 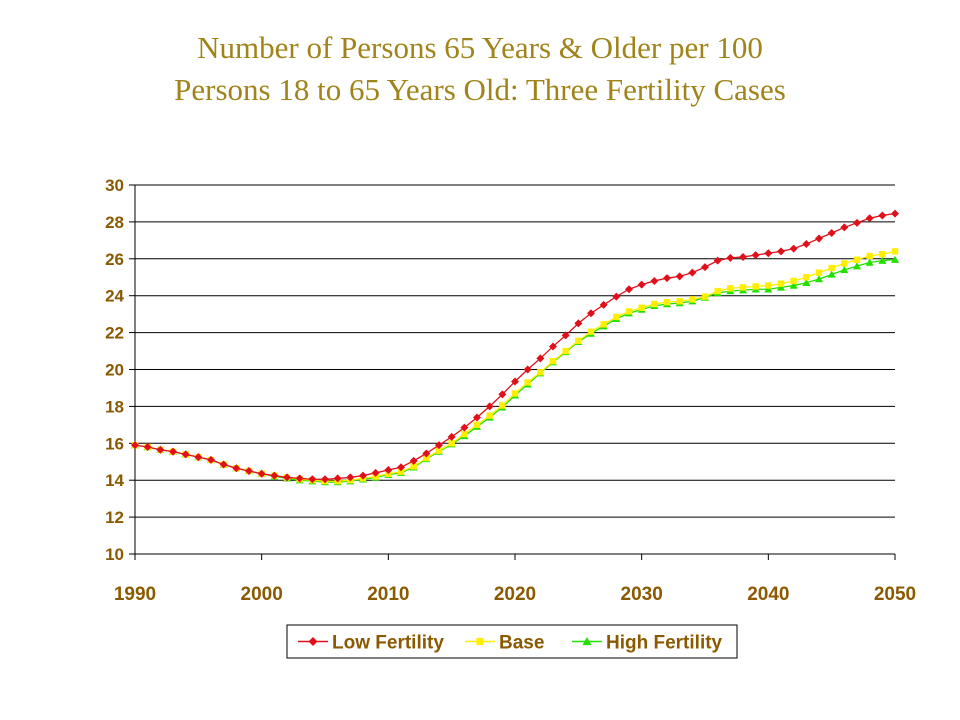 I want to click on y-tick-label: 24, so click(x=114, y=296).